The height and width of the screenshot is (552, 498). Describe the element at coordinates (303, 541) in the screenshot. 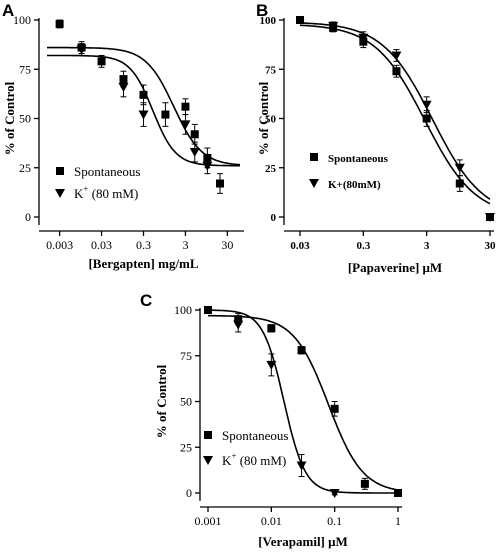

I see `x-axis-title: [Verapamil] μM` at that location.